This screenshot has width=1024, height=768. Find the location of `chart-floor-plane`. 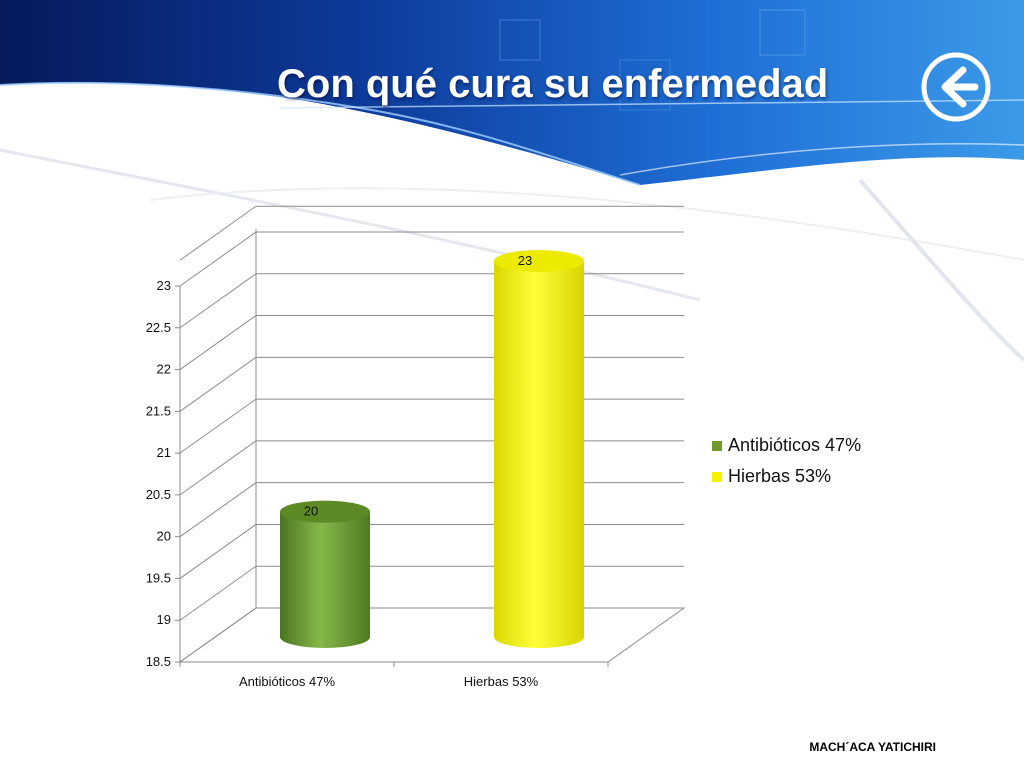

chart-floor-plane is located at coordinates (432, 635).